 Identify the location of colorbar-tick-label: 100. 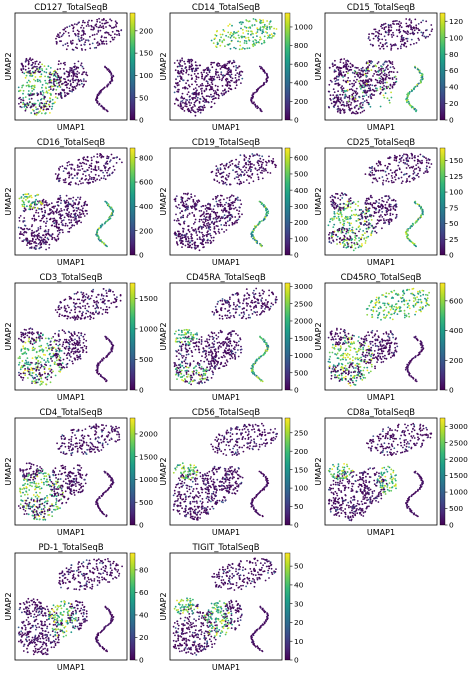
(456, 192).